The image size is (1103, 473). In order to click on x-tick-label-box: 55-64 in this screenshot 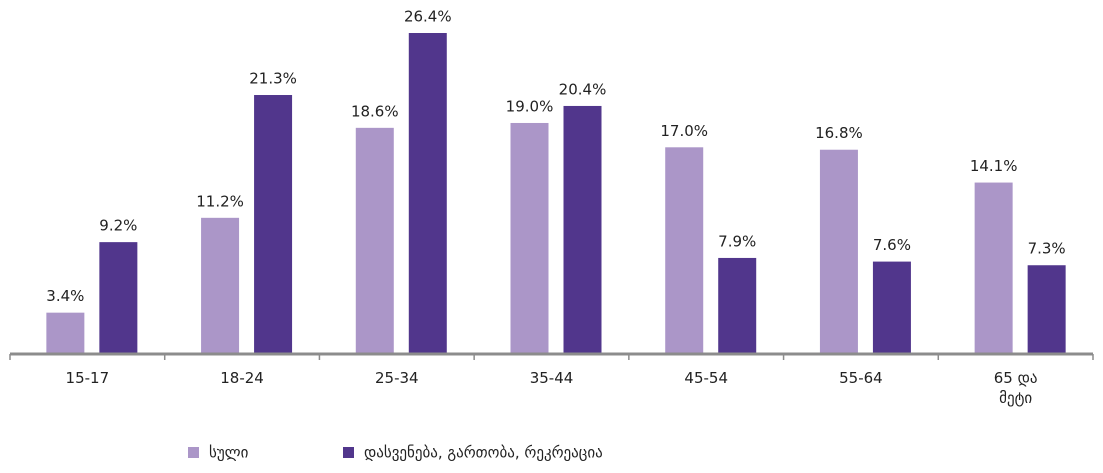, I will do `click(861, 378)`.